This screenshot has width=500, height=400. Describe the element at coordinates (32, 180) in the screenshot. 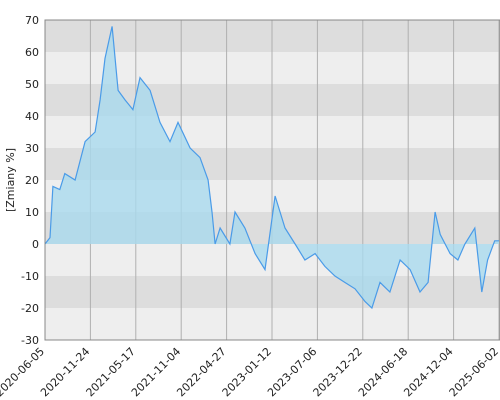

I see `y-tick-label: 20` at that location.